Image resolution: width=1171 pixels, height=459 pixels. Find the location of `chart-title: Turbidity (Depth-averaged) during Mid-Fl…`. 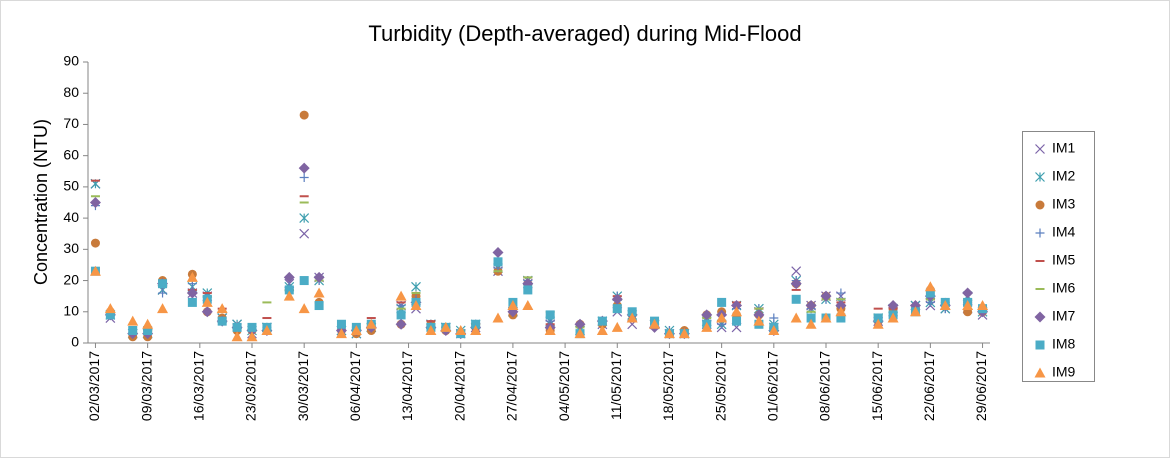

chart-title: Turbidity (Depth-averaged) during Mid-Fl… is located at coordinates (584, 33).